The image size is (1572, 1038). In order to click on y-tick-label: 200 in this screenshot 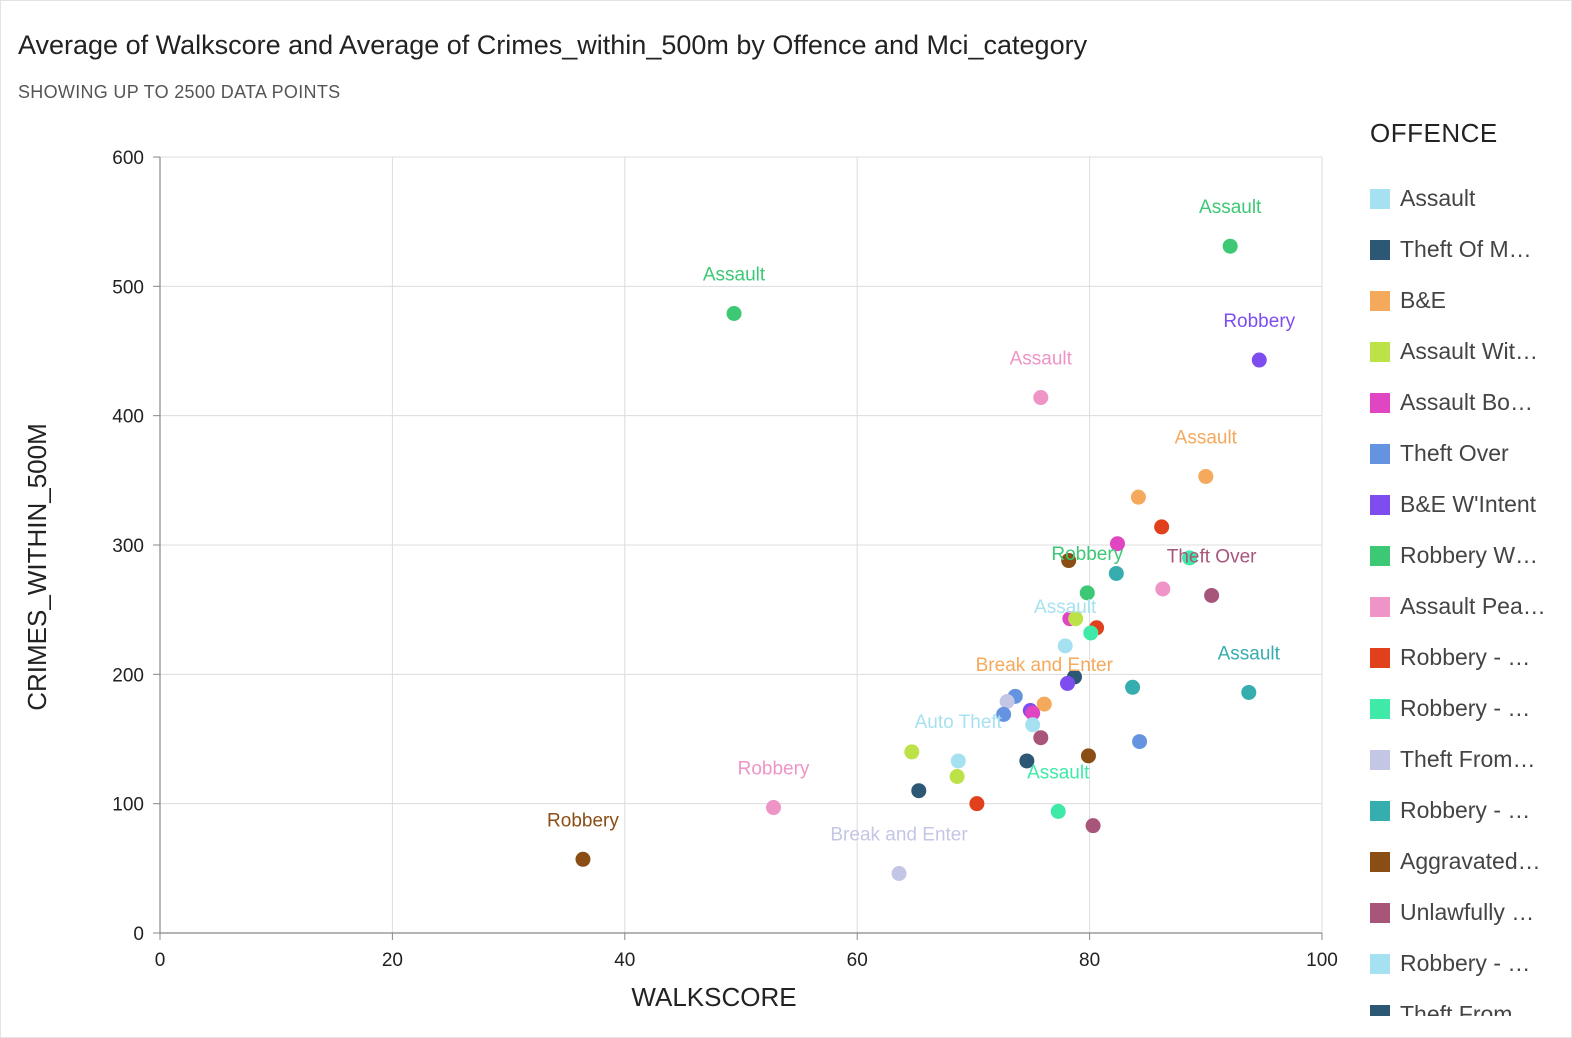, I will do `click(128, 675)`.